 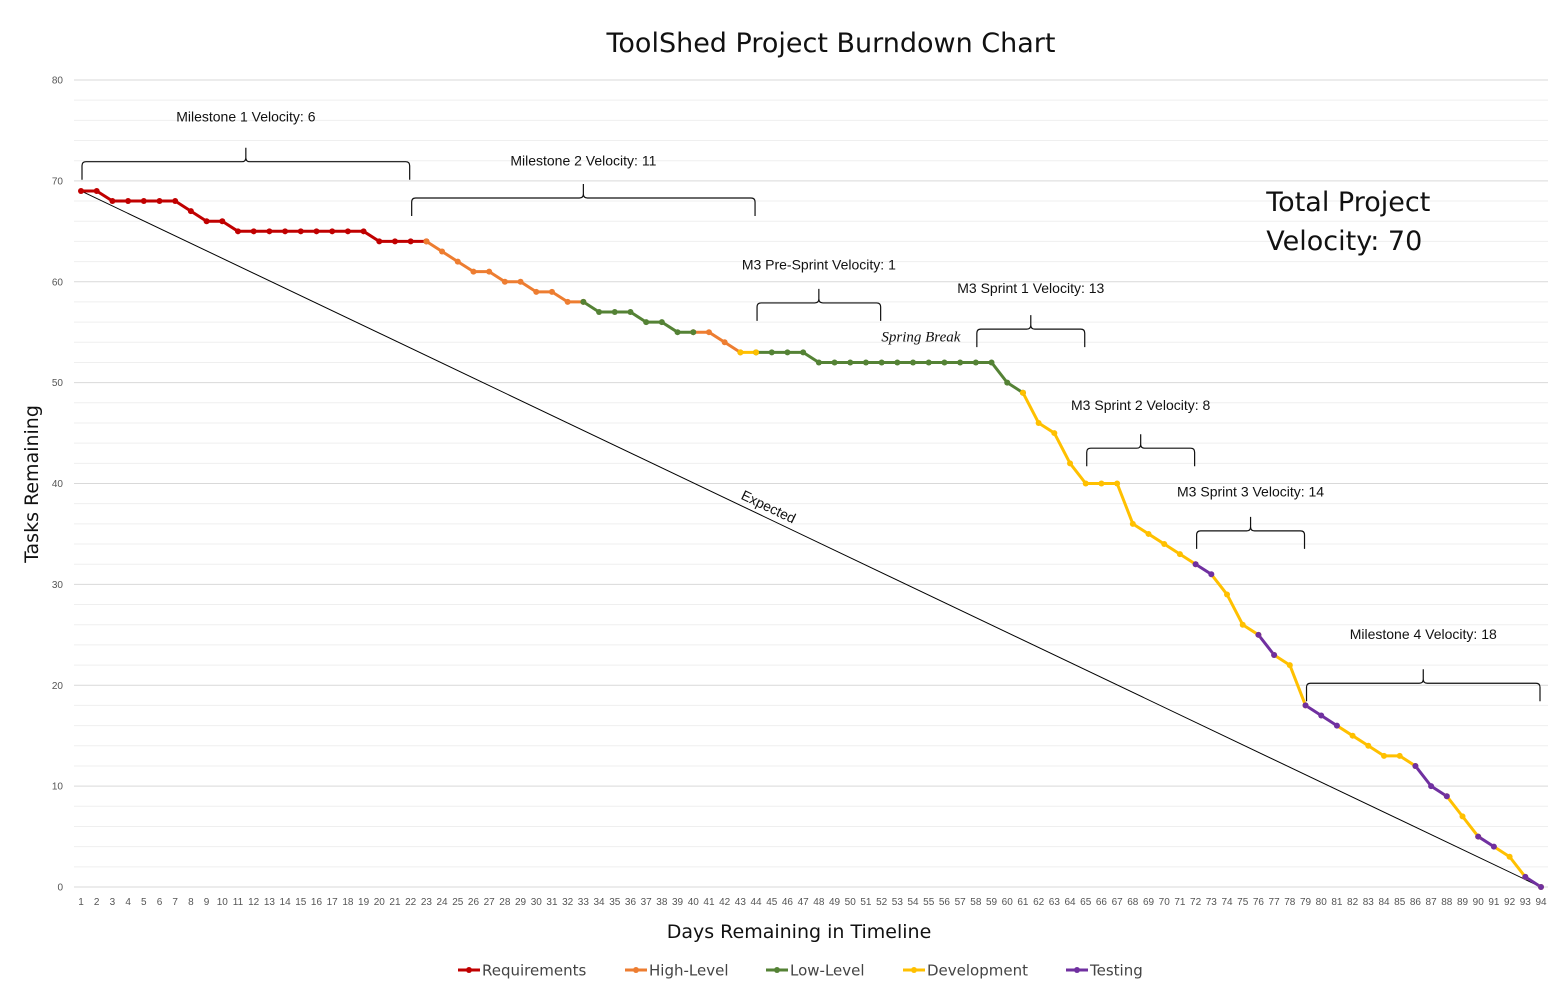 What do you see at coordinates (1023, 902) in the screenshot?
I see `x-tick-label: 61` at bounding box center [1023, 902].